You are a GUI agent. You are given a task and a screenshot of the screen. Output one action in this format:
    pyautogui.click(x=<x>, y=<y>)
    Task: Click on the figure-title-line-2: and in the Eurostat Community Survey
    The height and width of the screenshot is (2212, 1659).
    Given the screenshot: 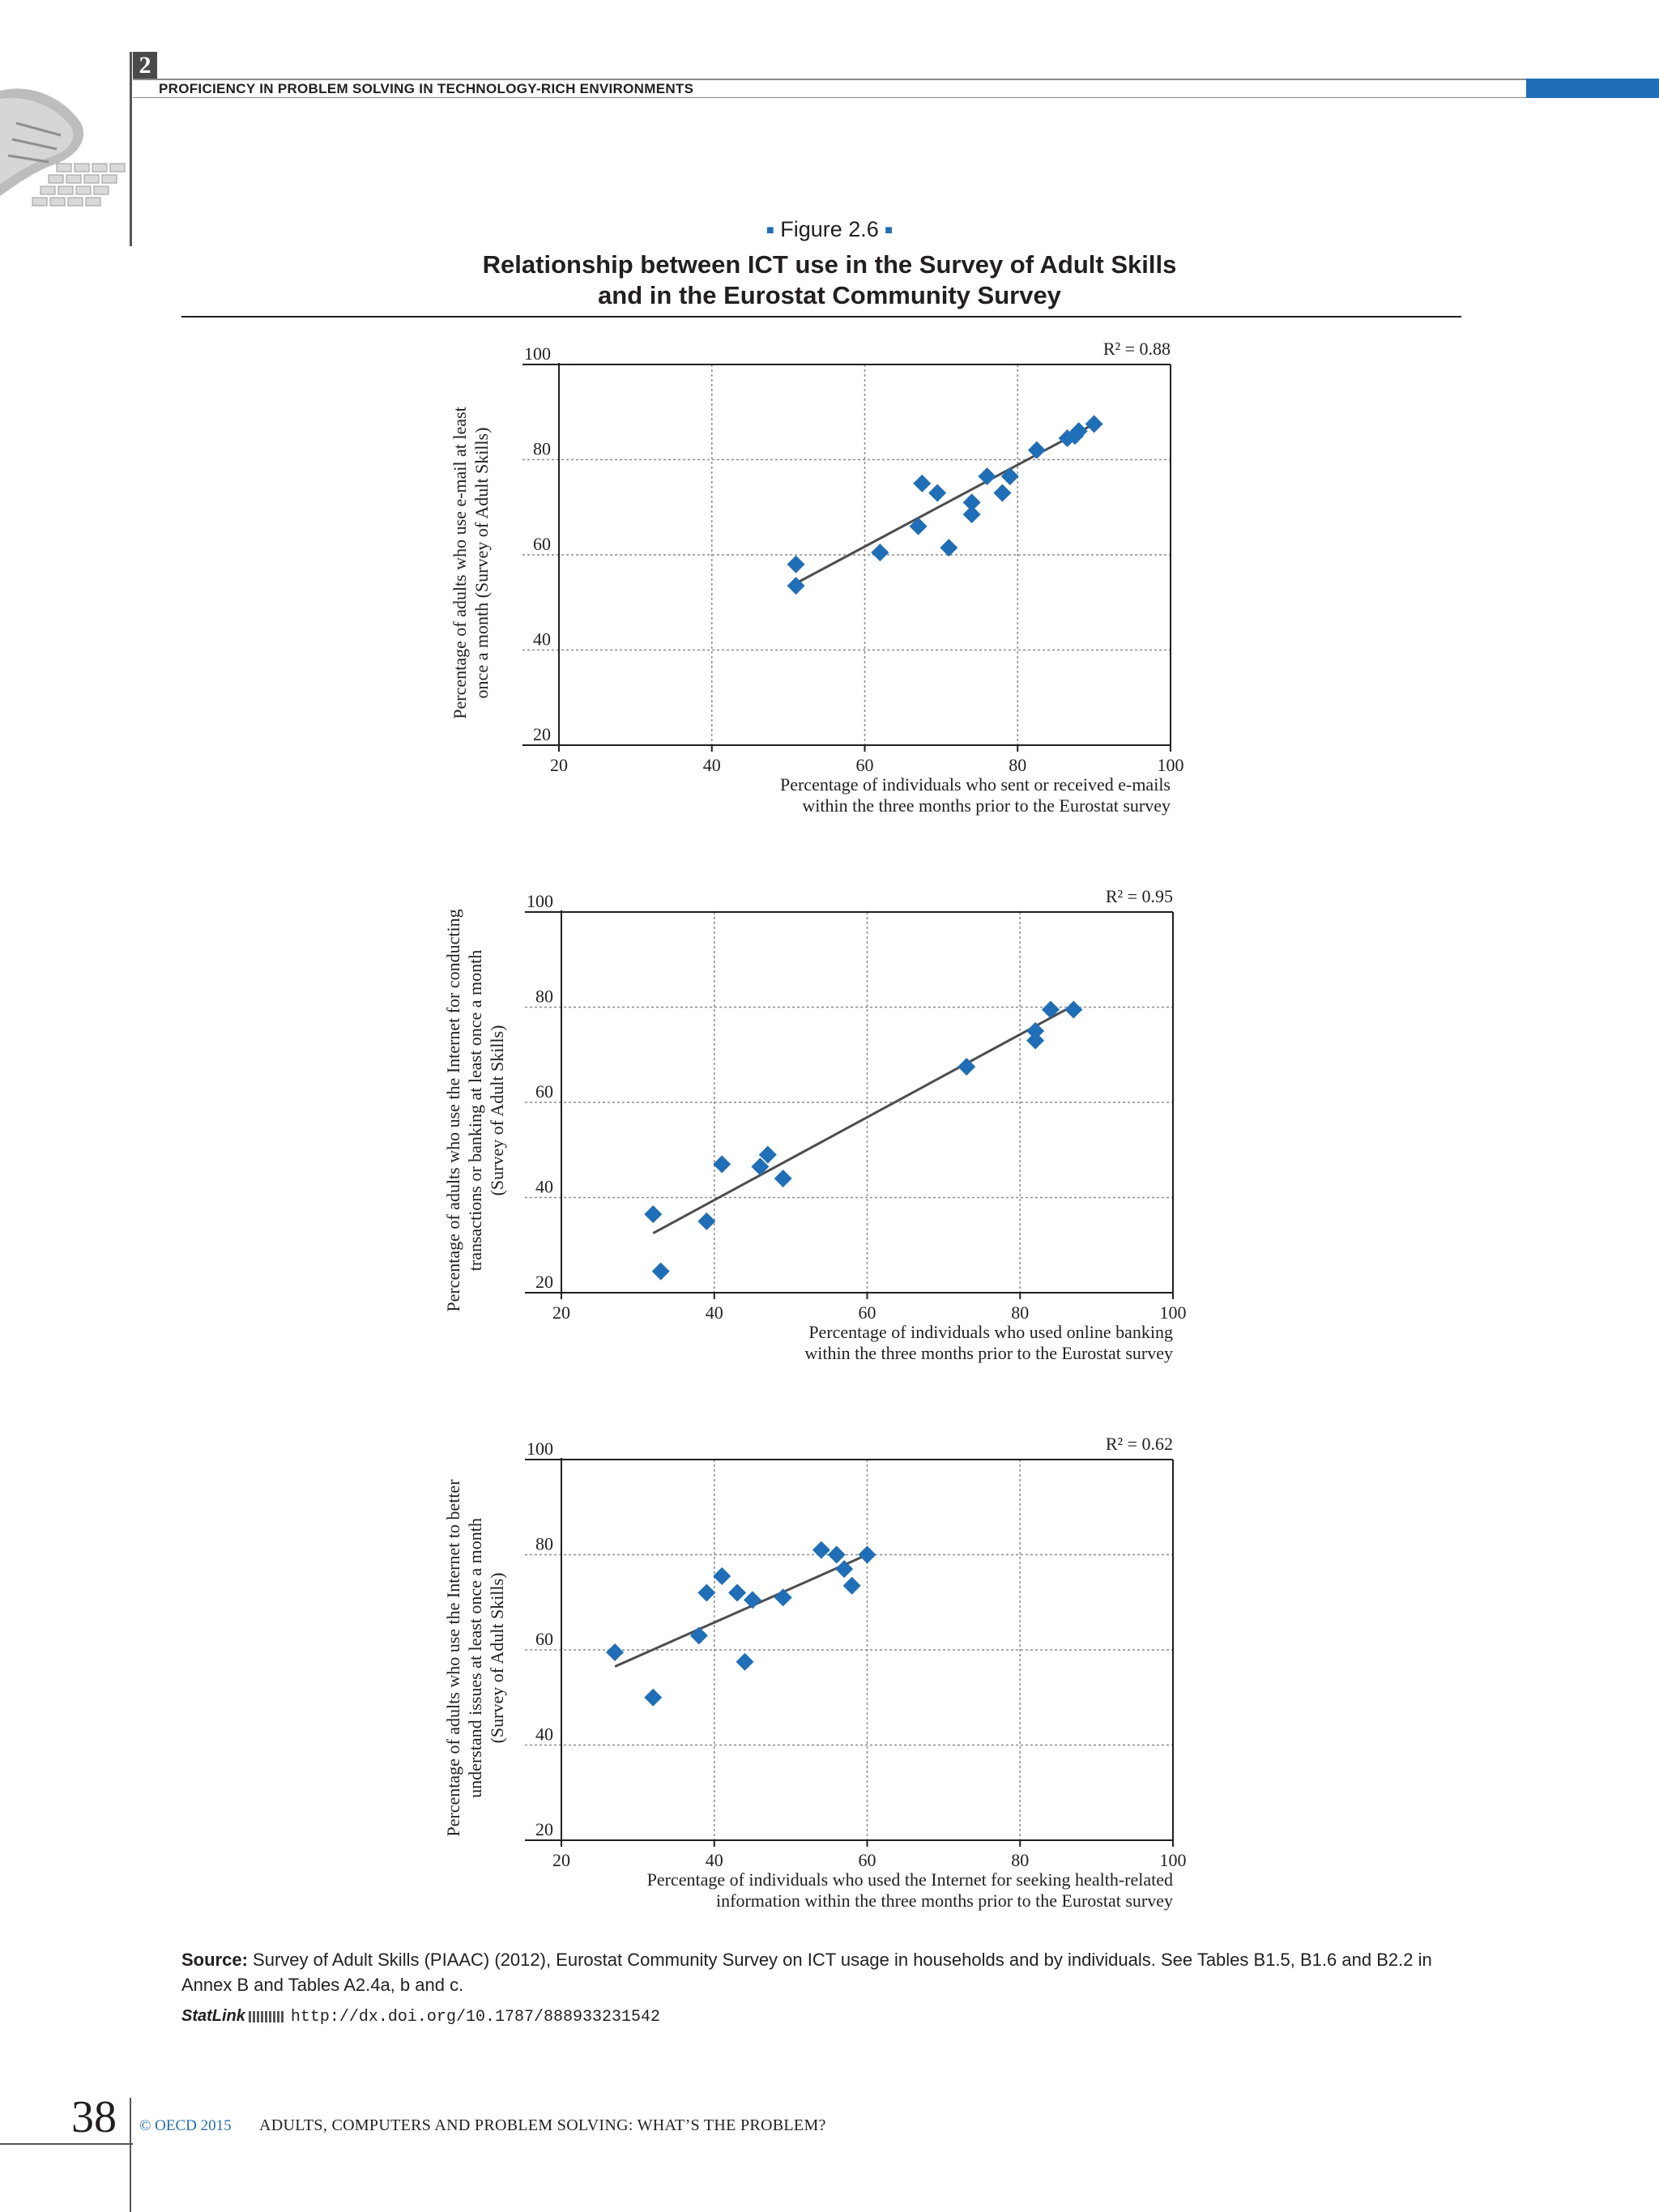 What is the action you would take?
    pyautogui.click(x=829, y=295)
    